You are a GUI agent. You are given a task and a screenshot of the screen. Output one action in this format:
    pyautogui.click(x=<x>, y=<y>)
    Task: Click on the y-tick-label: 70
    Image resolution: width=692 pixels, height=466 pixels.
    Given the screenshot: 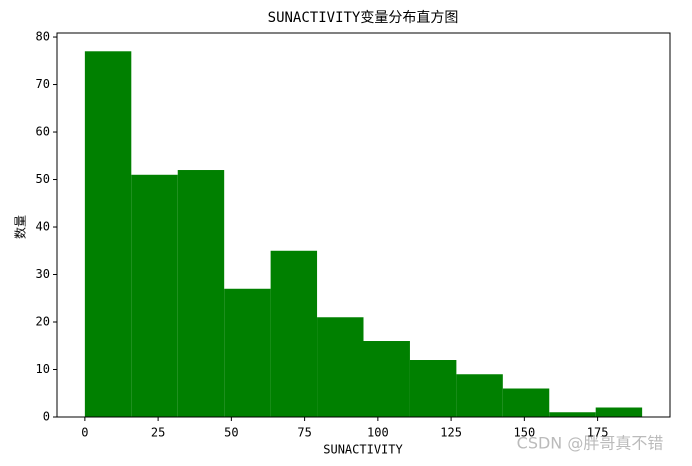 What is the action you would take?
    pyautogui.click(x=43, y=84)
    